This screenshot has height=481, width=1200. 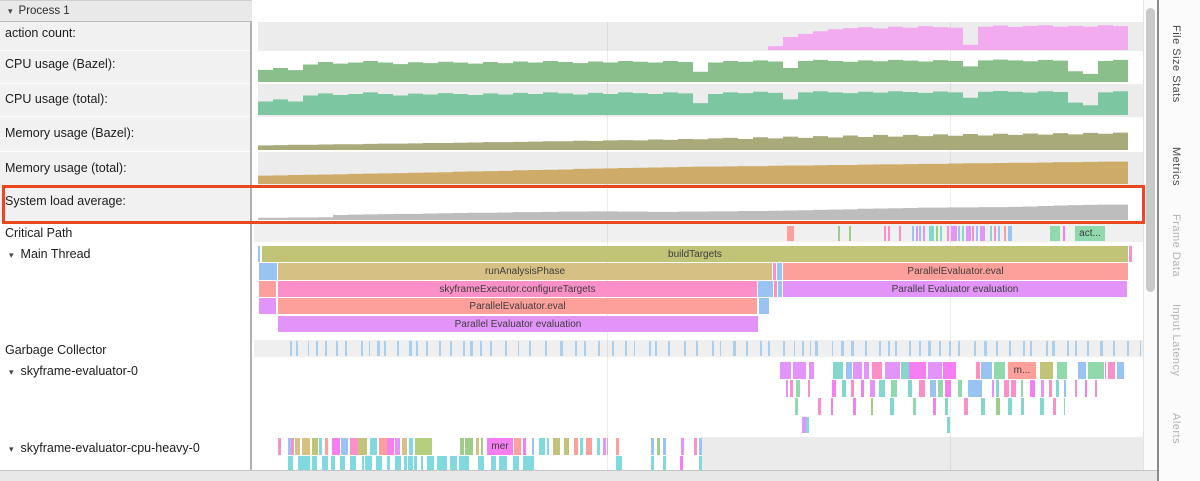 I want to click on counter-label-cpu-bazel: CPU usage (Bazel):, so click(x=125, y=67).